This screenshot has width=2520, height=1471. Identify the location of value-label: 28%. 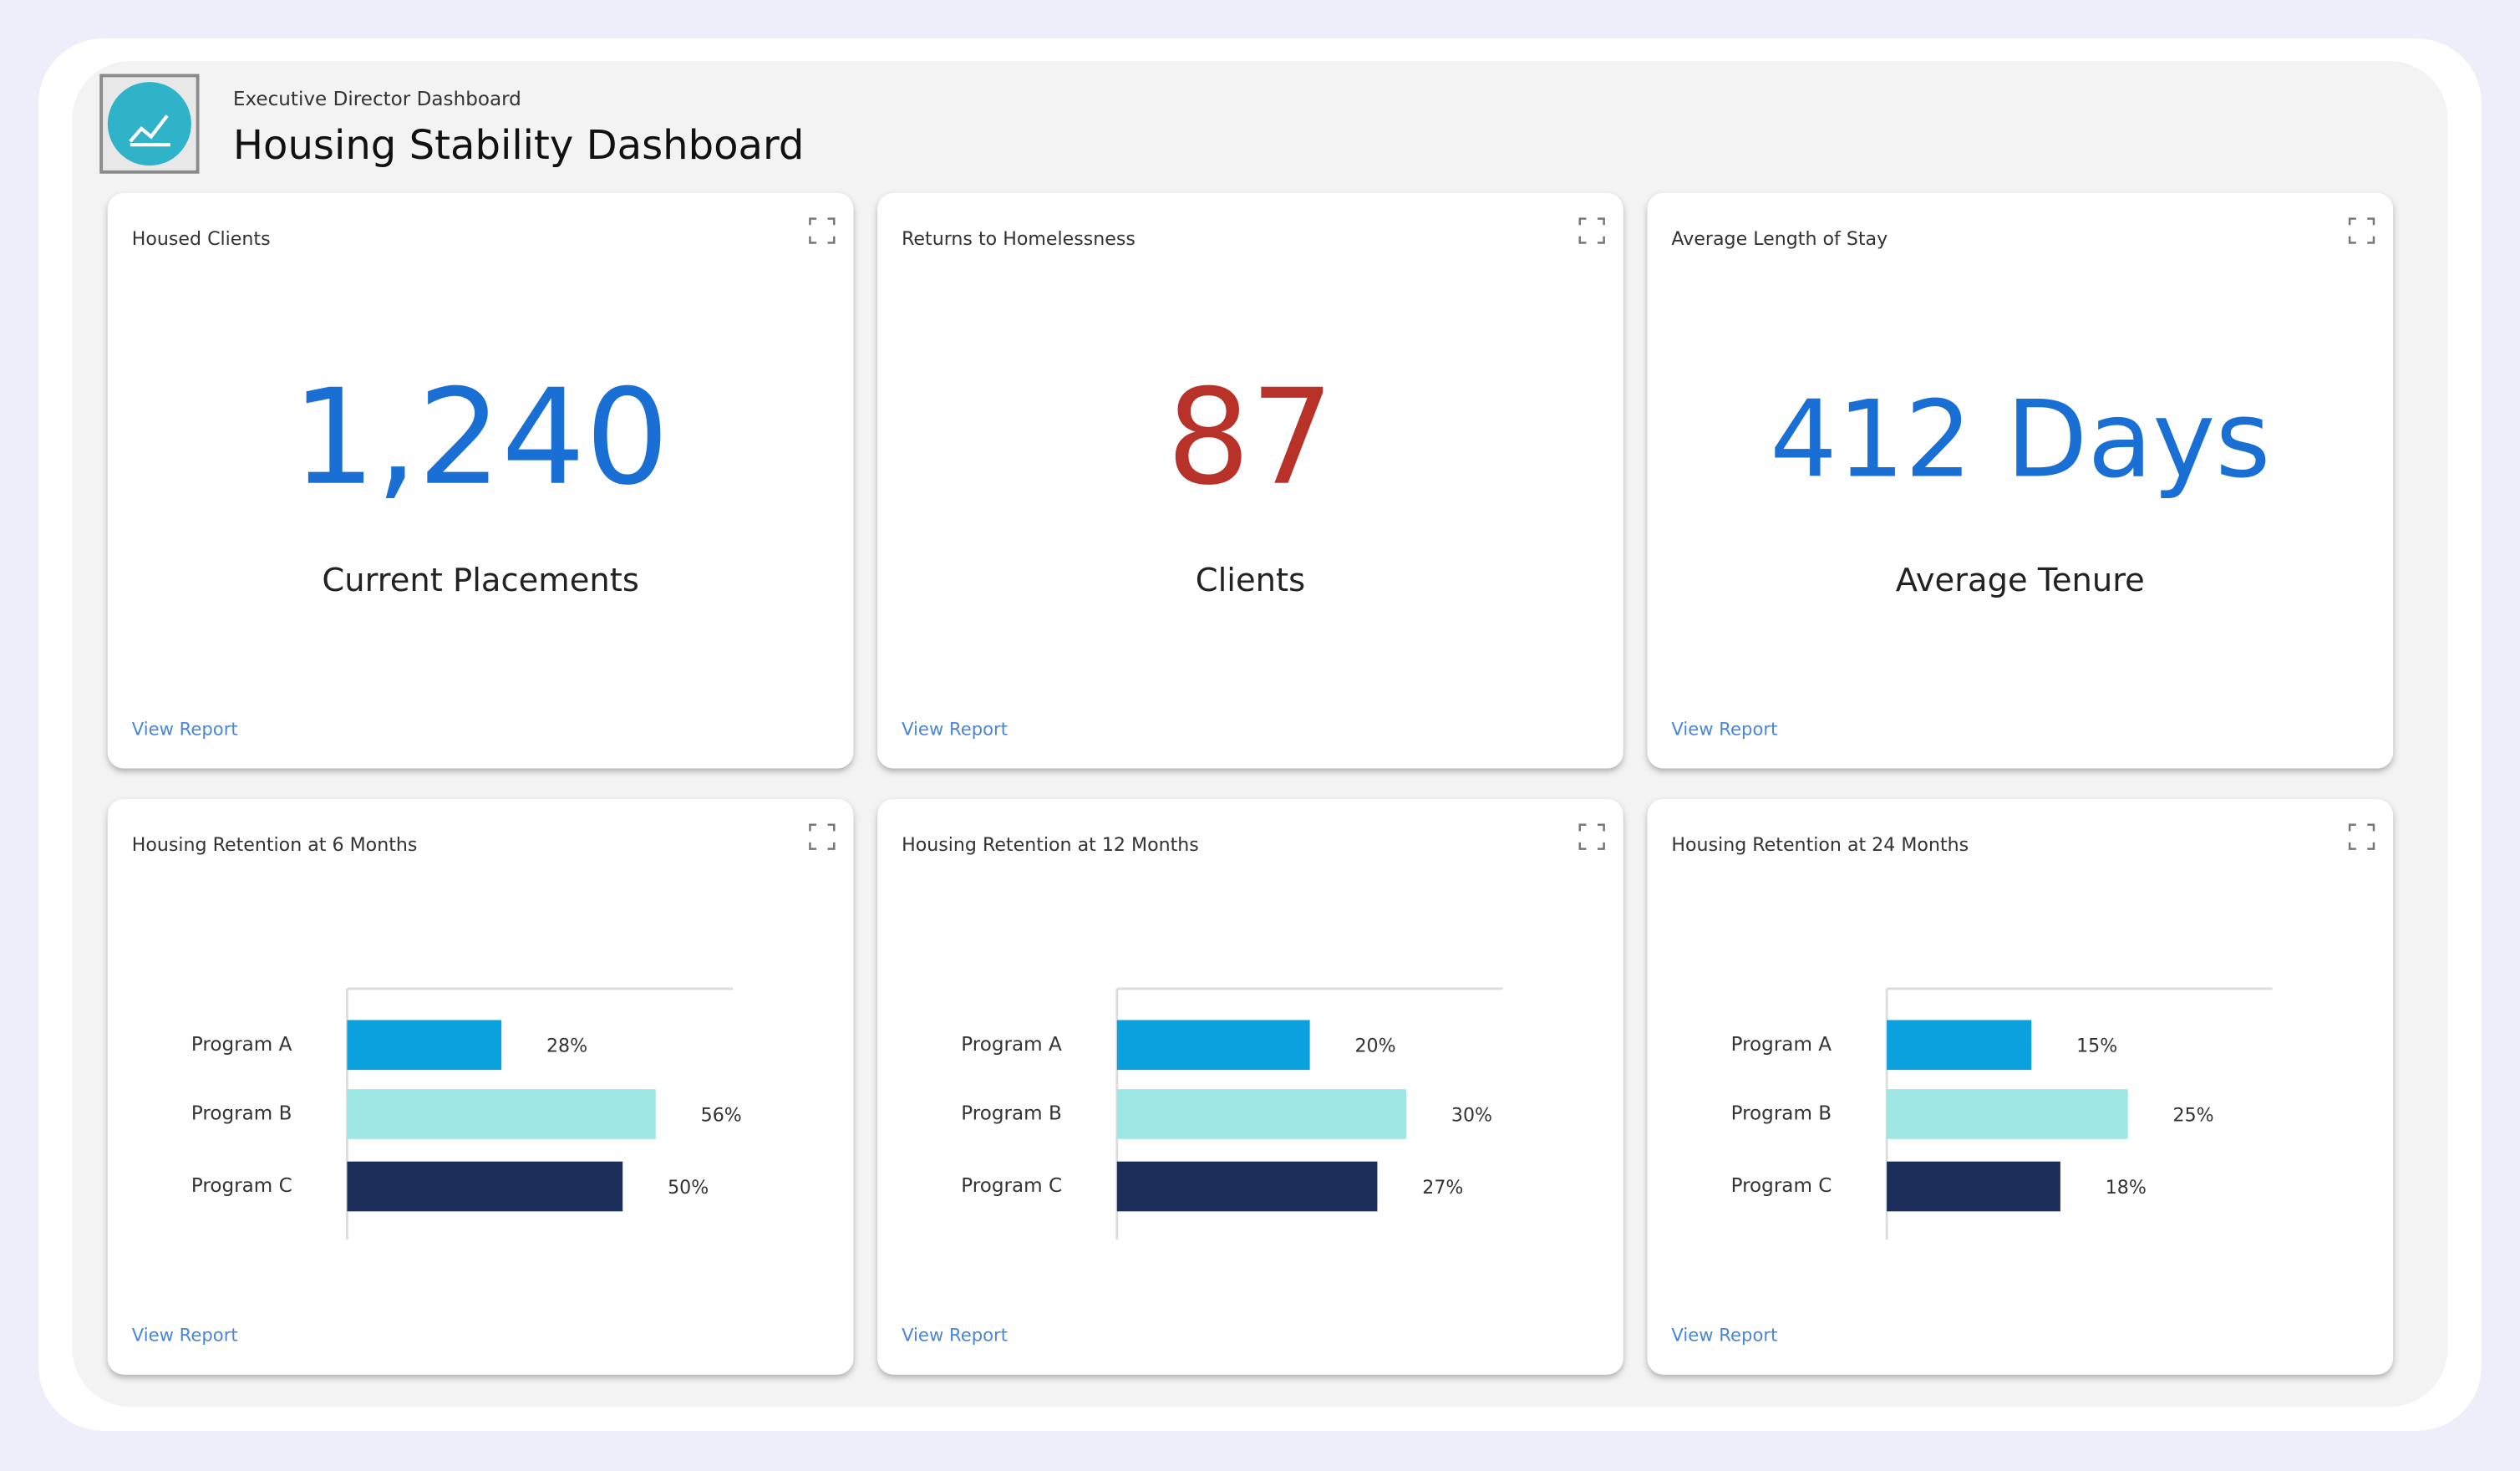
(566, 1046).